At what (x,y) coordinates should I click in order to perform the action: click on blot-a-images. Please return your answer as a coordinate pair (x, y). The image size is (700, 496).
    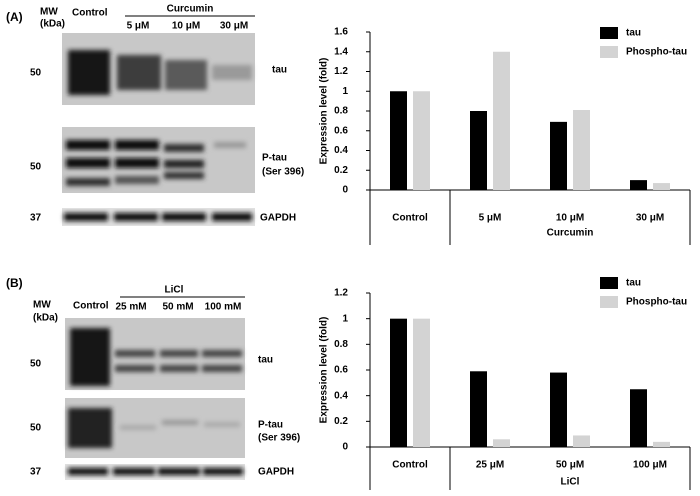
    Looking at the image, I should click on (158, 129).